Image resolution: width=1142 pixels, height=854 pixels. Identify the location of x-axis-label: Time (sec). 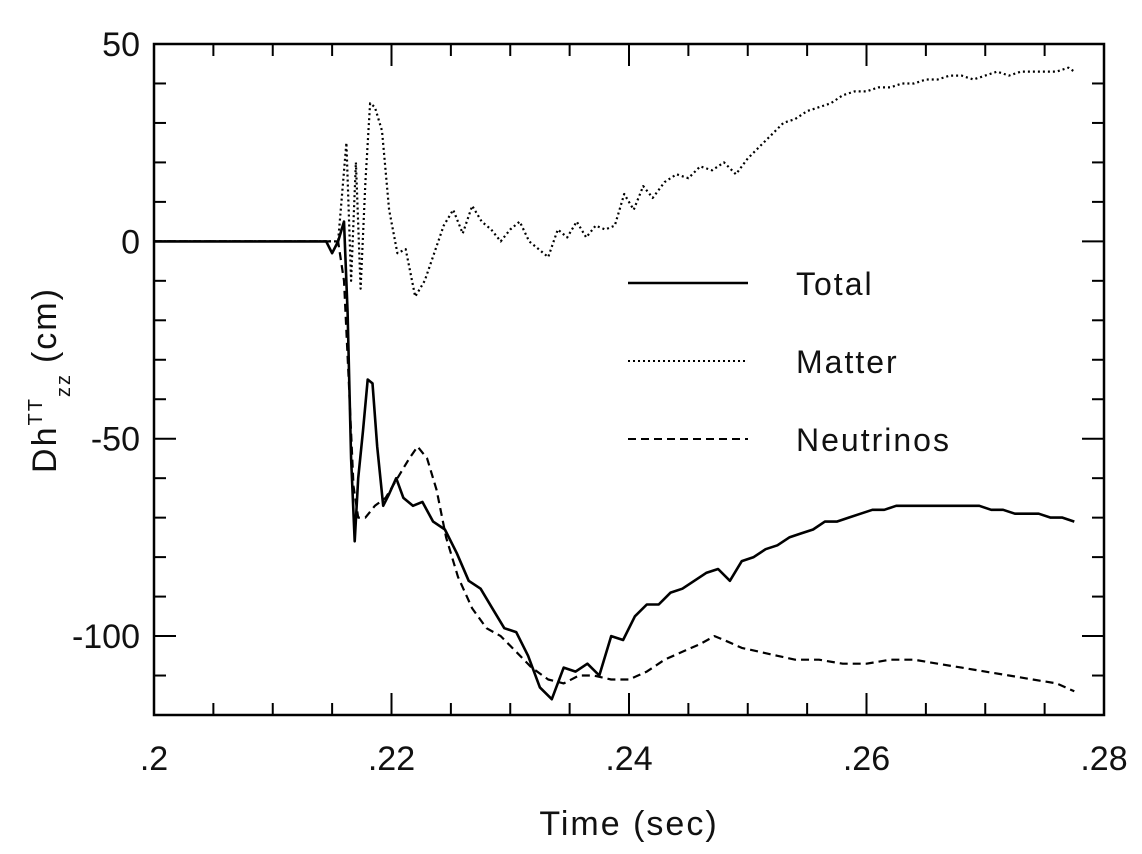
(628, 824).